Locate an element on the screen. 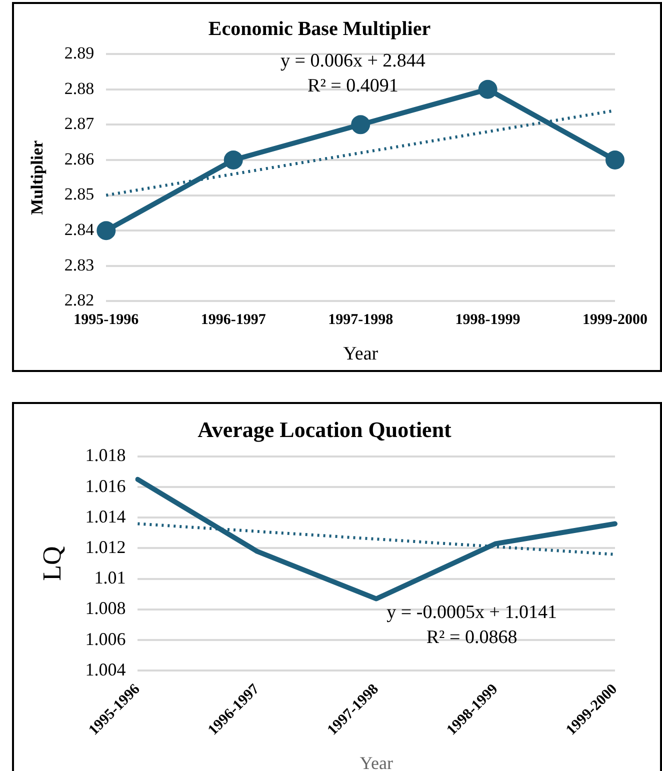  x-tick-label: 1999-2000 is located at coordinates (615, 320).